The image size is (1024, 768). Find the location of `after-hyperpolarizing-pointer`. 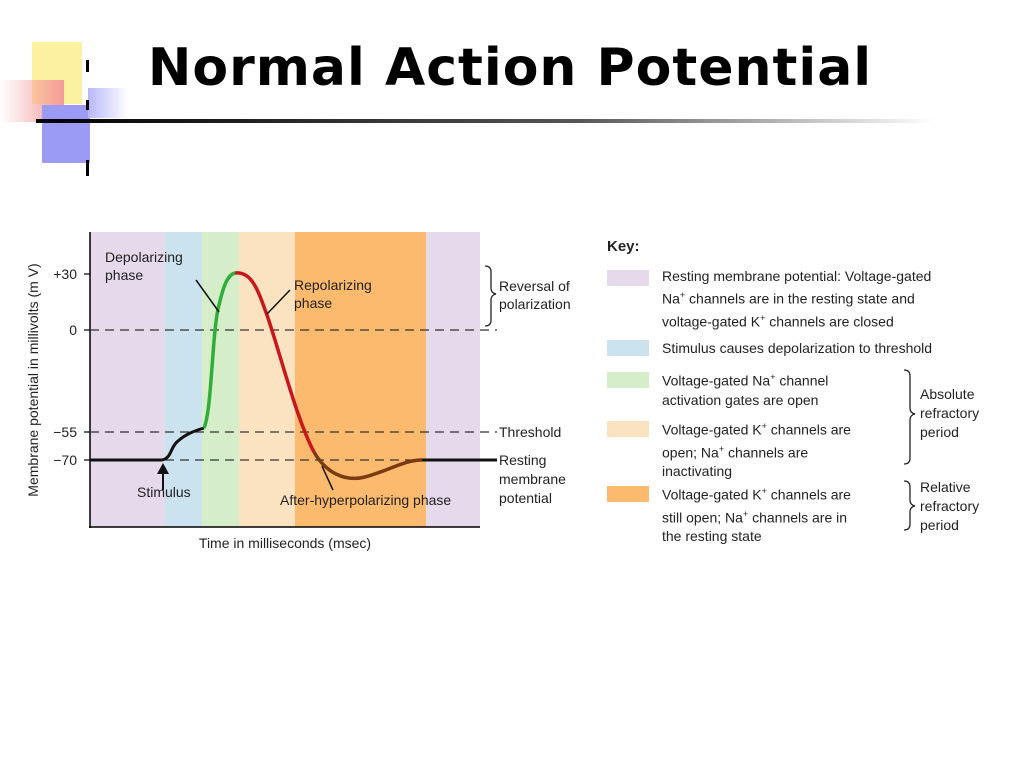

after-hyperpolarizing-pointer is located at coordinates (327, 478).